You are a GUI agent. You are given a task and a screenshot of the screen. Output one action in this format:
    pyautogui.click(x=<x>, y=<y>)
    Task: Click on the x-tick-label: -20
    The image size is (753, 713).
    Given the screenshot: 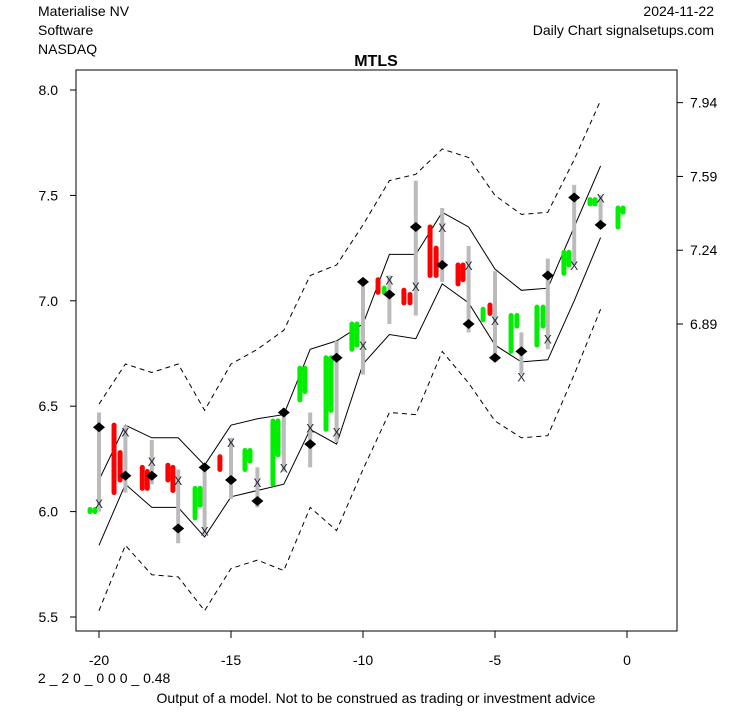 What is the action you would take?
    pyautogui.click(x=99, y=660)
    